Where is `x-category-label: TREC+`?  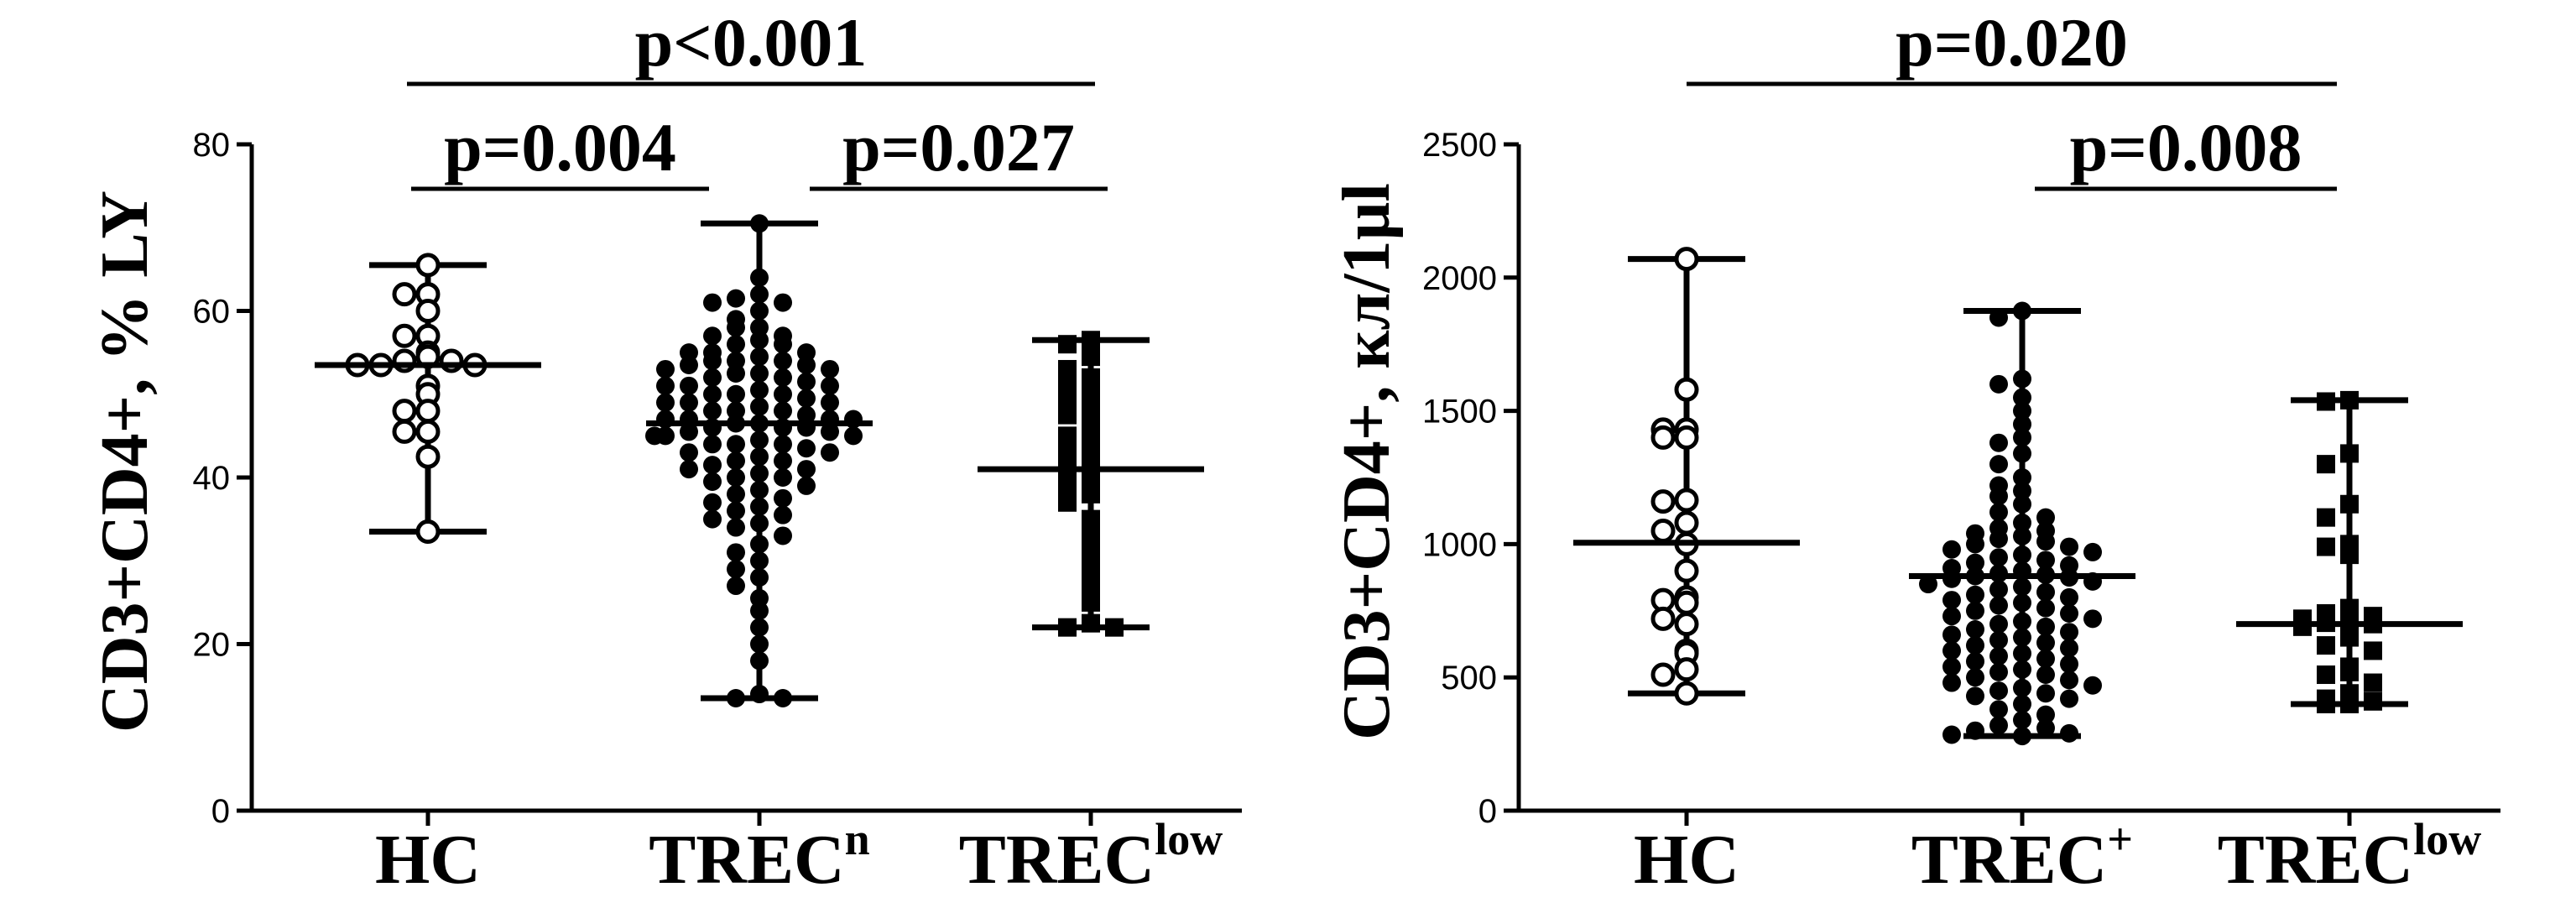 x-category-label: TREC+ is located at coordinates (2022, 856).